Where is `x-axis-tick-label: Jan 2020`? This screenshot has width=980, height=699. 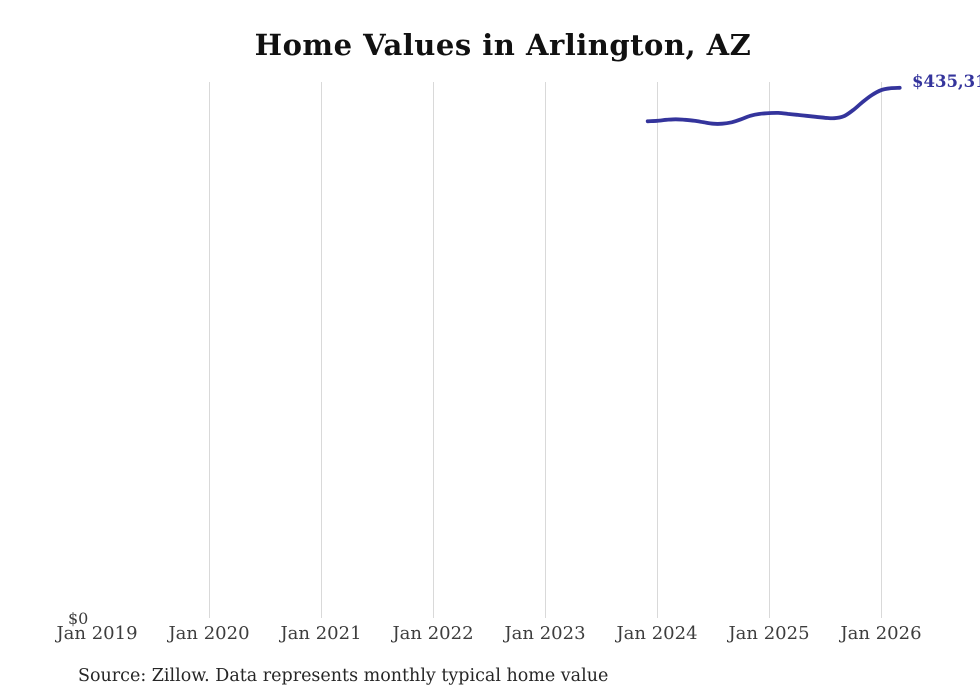 x-axis-tick-label: Jan 2020 is located at coordinates (209, 633).